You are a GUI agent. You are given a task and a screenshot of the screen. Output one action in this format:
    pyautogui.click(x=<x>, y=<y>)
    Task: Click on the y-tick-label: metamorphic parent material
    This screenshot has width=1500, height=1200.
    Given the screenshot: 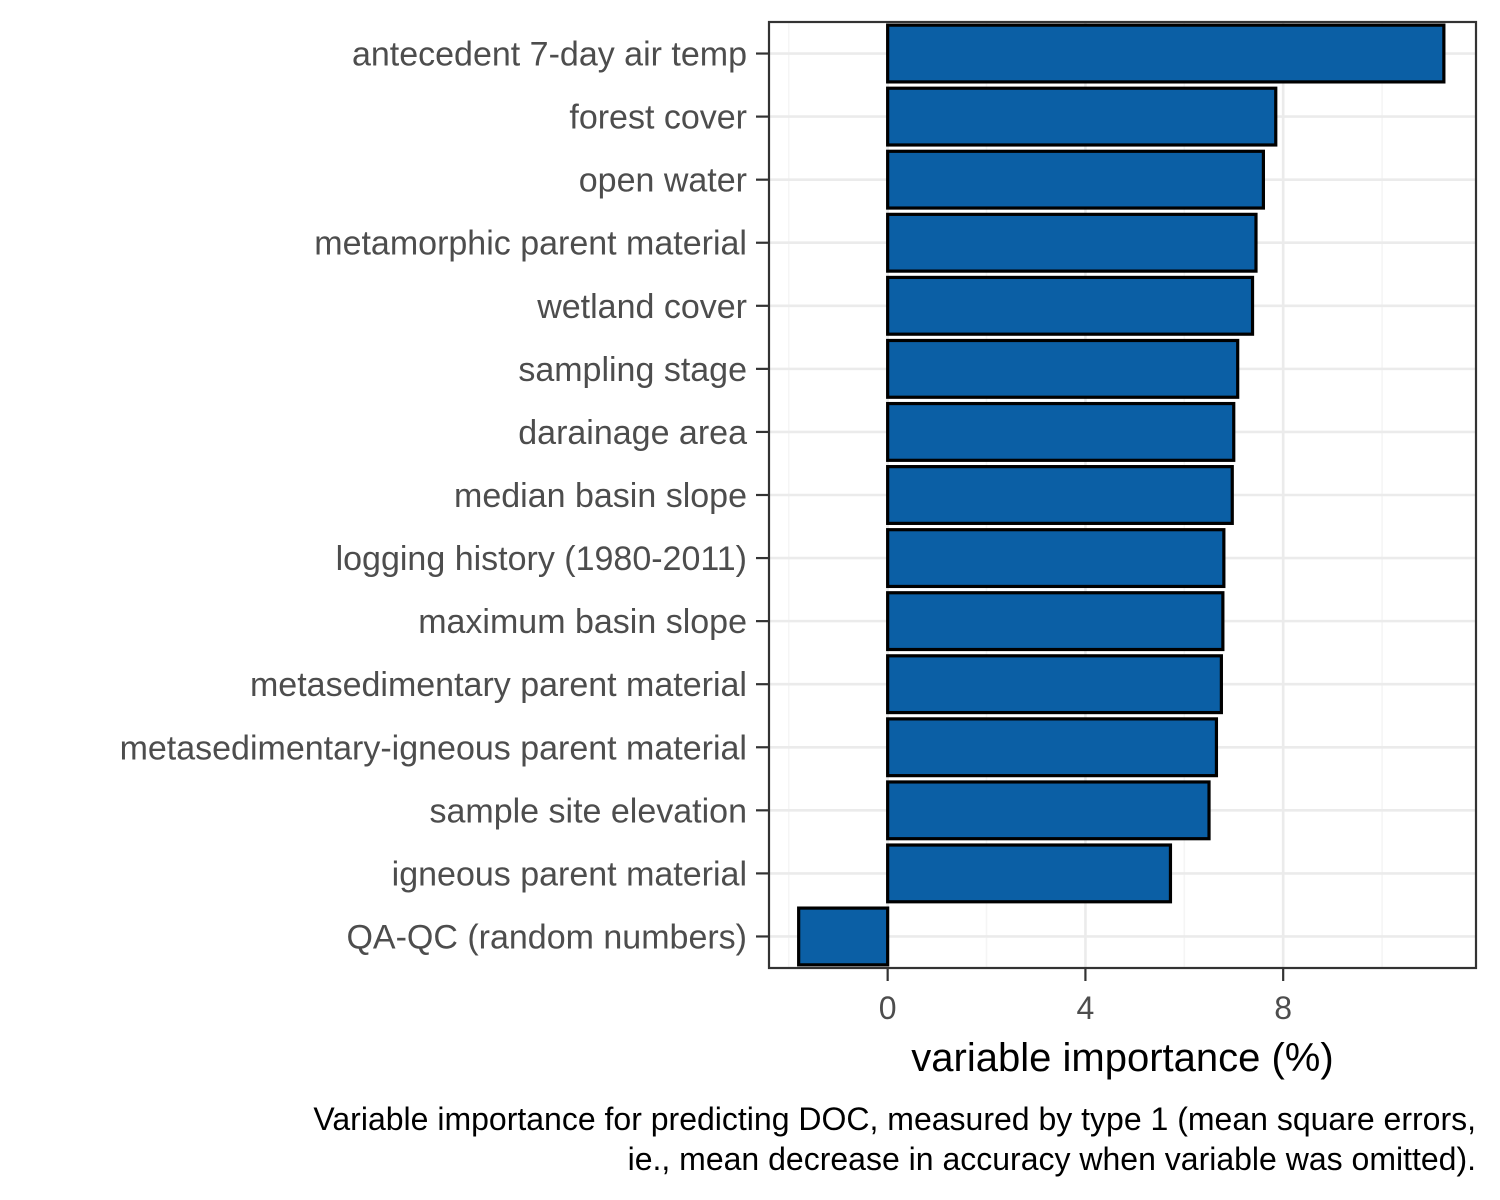 What is the action you would take?
    pyautogui.click(x=530, y=244)
    